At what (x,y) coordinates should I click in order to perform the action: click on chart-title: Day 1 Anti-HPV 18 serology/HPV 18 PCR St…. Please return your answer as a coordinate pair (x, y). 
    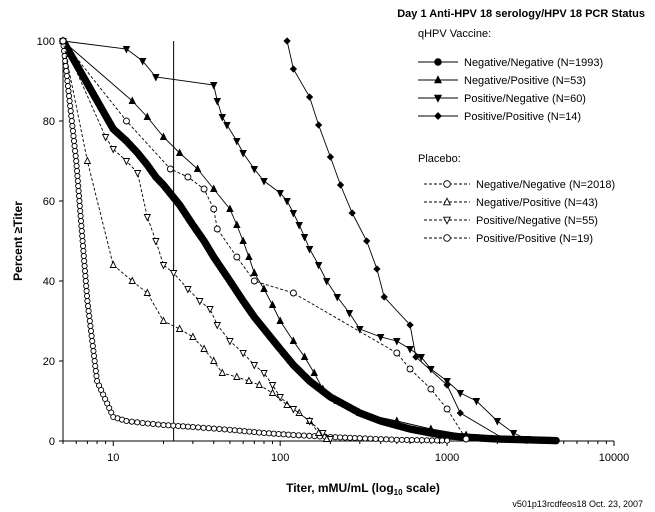
    Looking at the image, I should click on (521, 14).